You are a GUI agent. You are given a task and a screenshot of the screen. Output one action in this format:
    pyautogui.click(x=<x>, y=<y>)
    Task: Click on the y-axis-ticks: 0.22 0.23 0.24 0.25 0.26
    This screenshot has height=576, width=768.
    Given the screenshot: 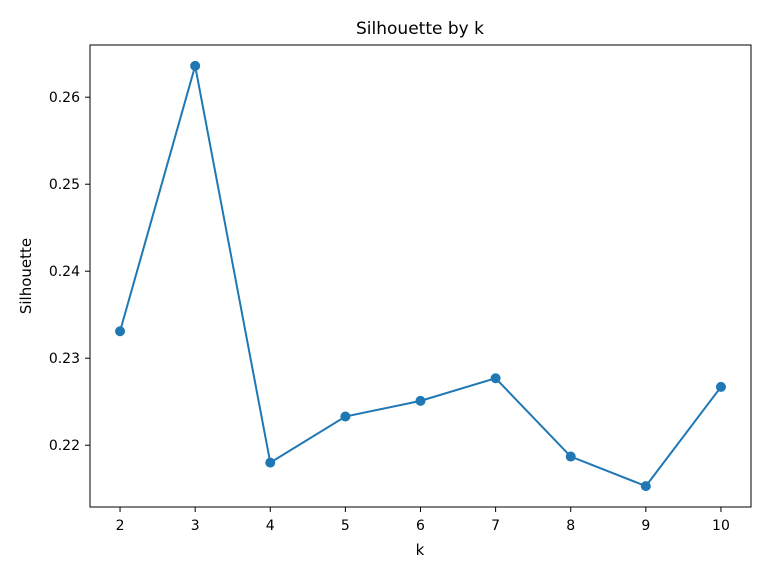 What is the action you would take?
    pyautogui.click(x=69, y=272)
    